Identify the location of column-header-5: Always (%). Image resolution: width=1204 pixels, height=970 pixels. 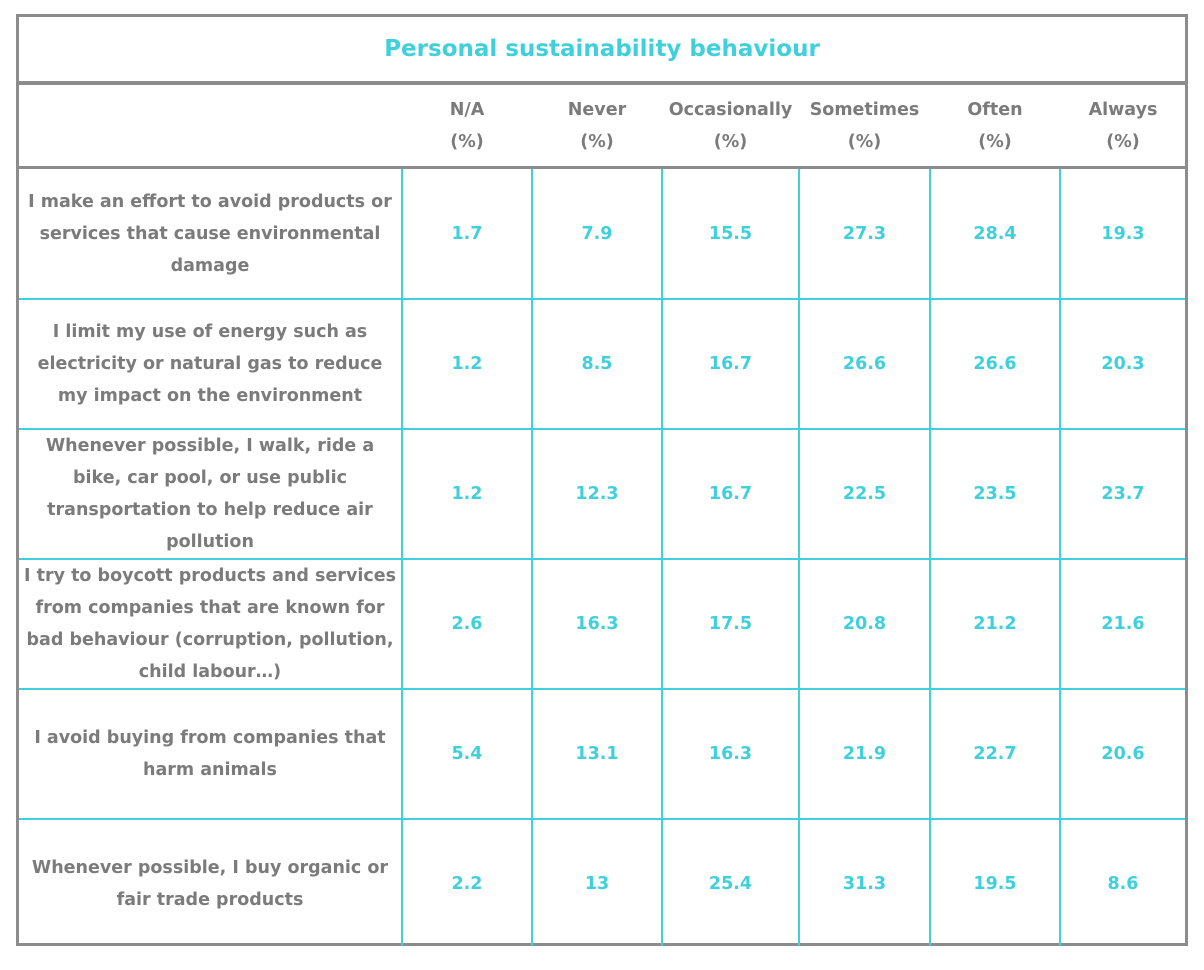
(1123, 125).